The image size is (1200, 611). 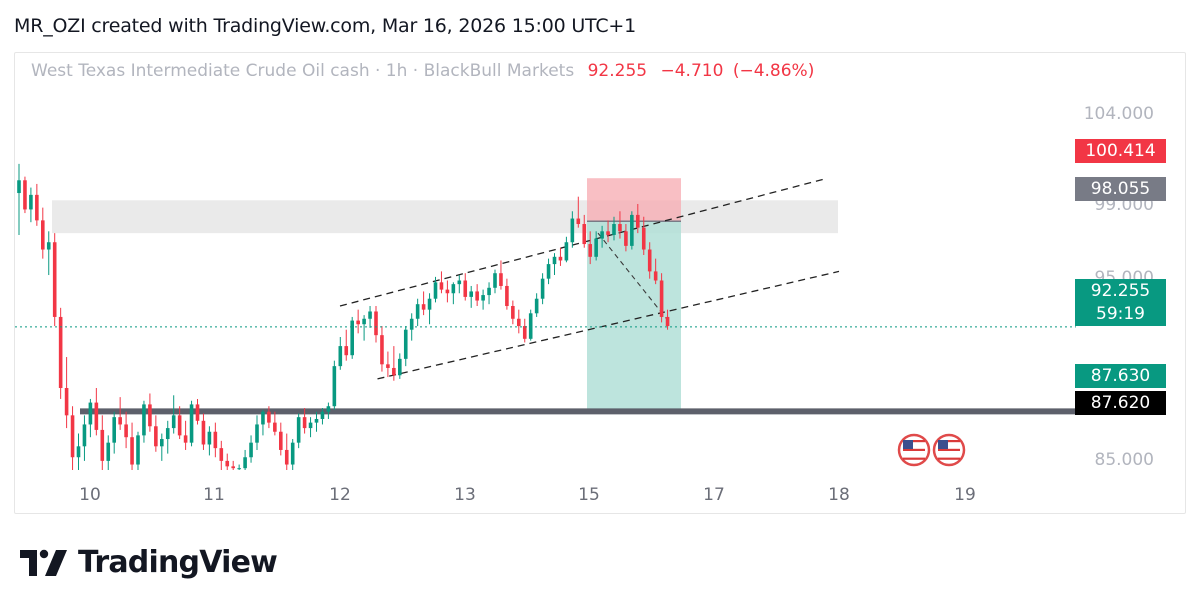 I want to click on x-tick-label: 17, so click(x=714, y=495).